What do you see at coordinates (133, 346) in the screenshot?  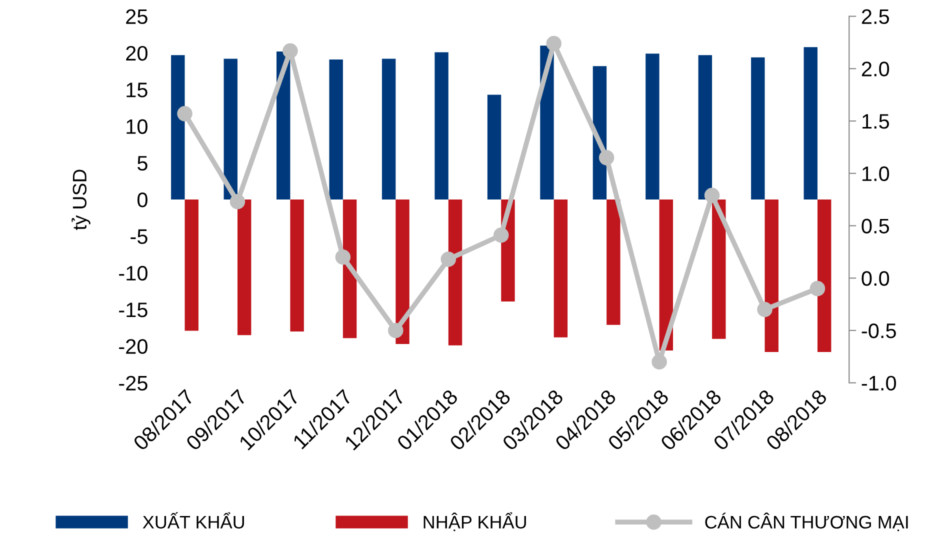 I see `y-tick-label: -20` at bounding box center [133, 346].